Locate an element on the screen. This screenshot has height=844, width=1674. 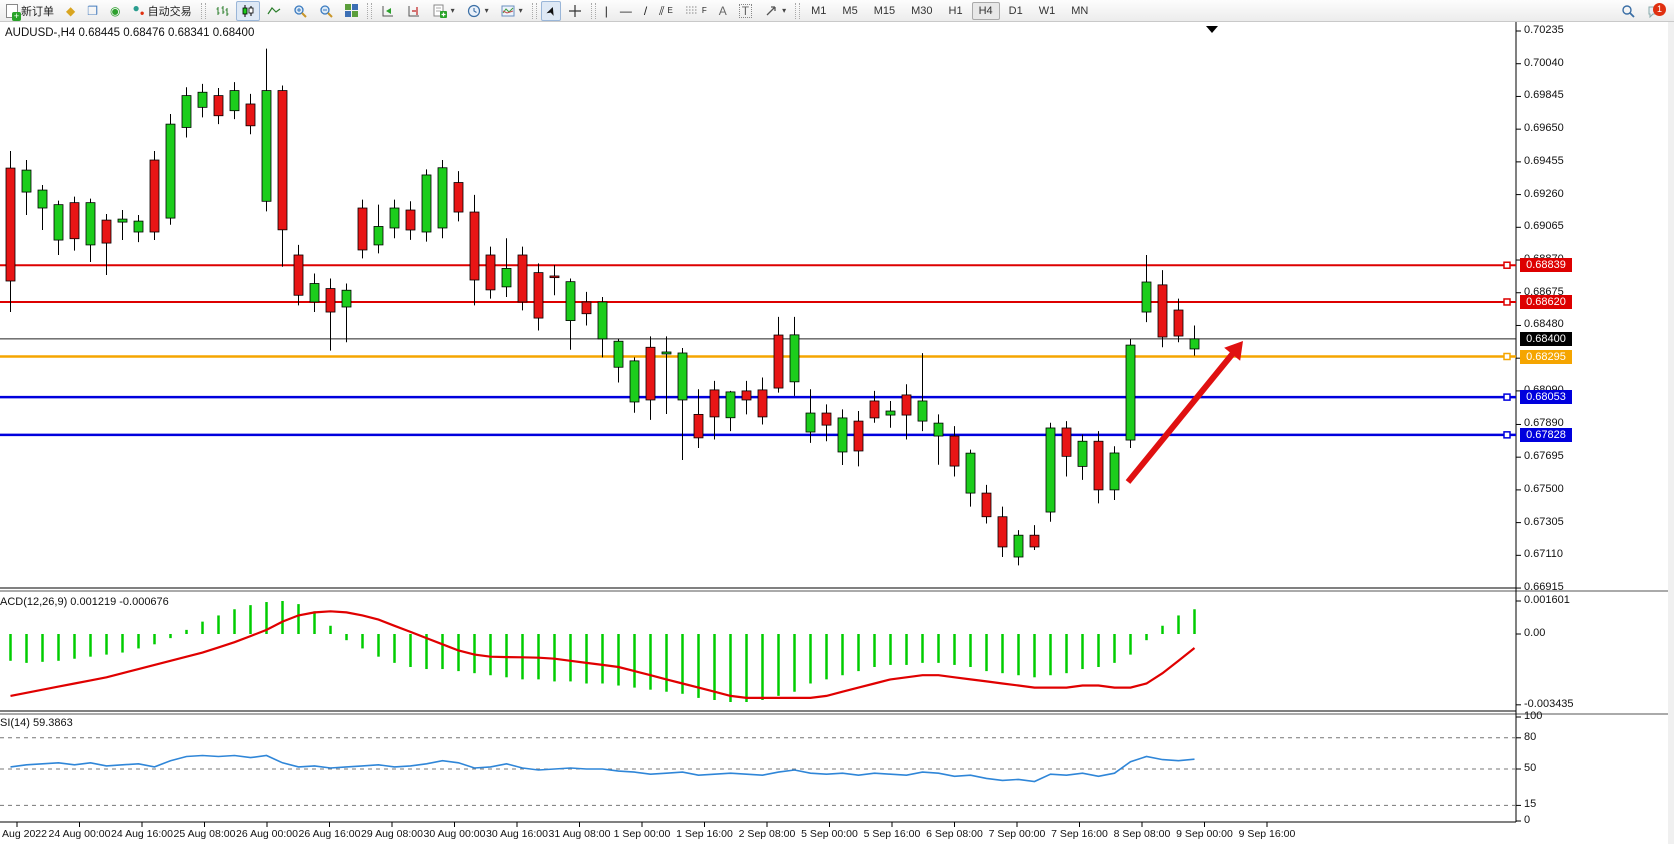
chart-shift-button is located at coordinates (414, 11).